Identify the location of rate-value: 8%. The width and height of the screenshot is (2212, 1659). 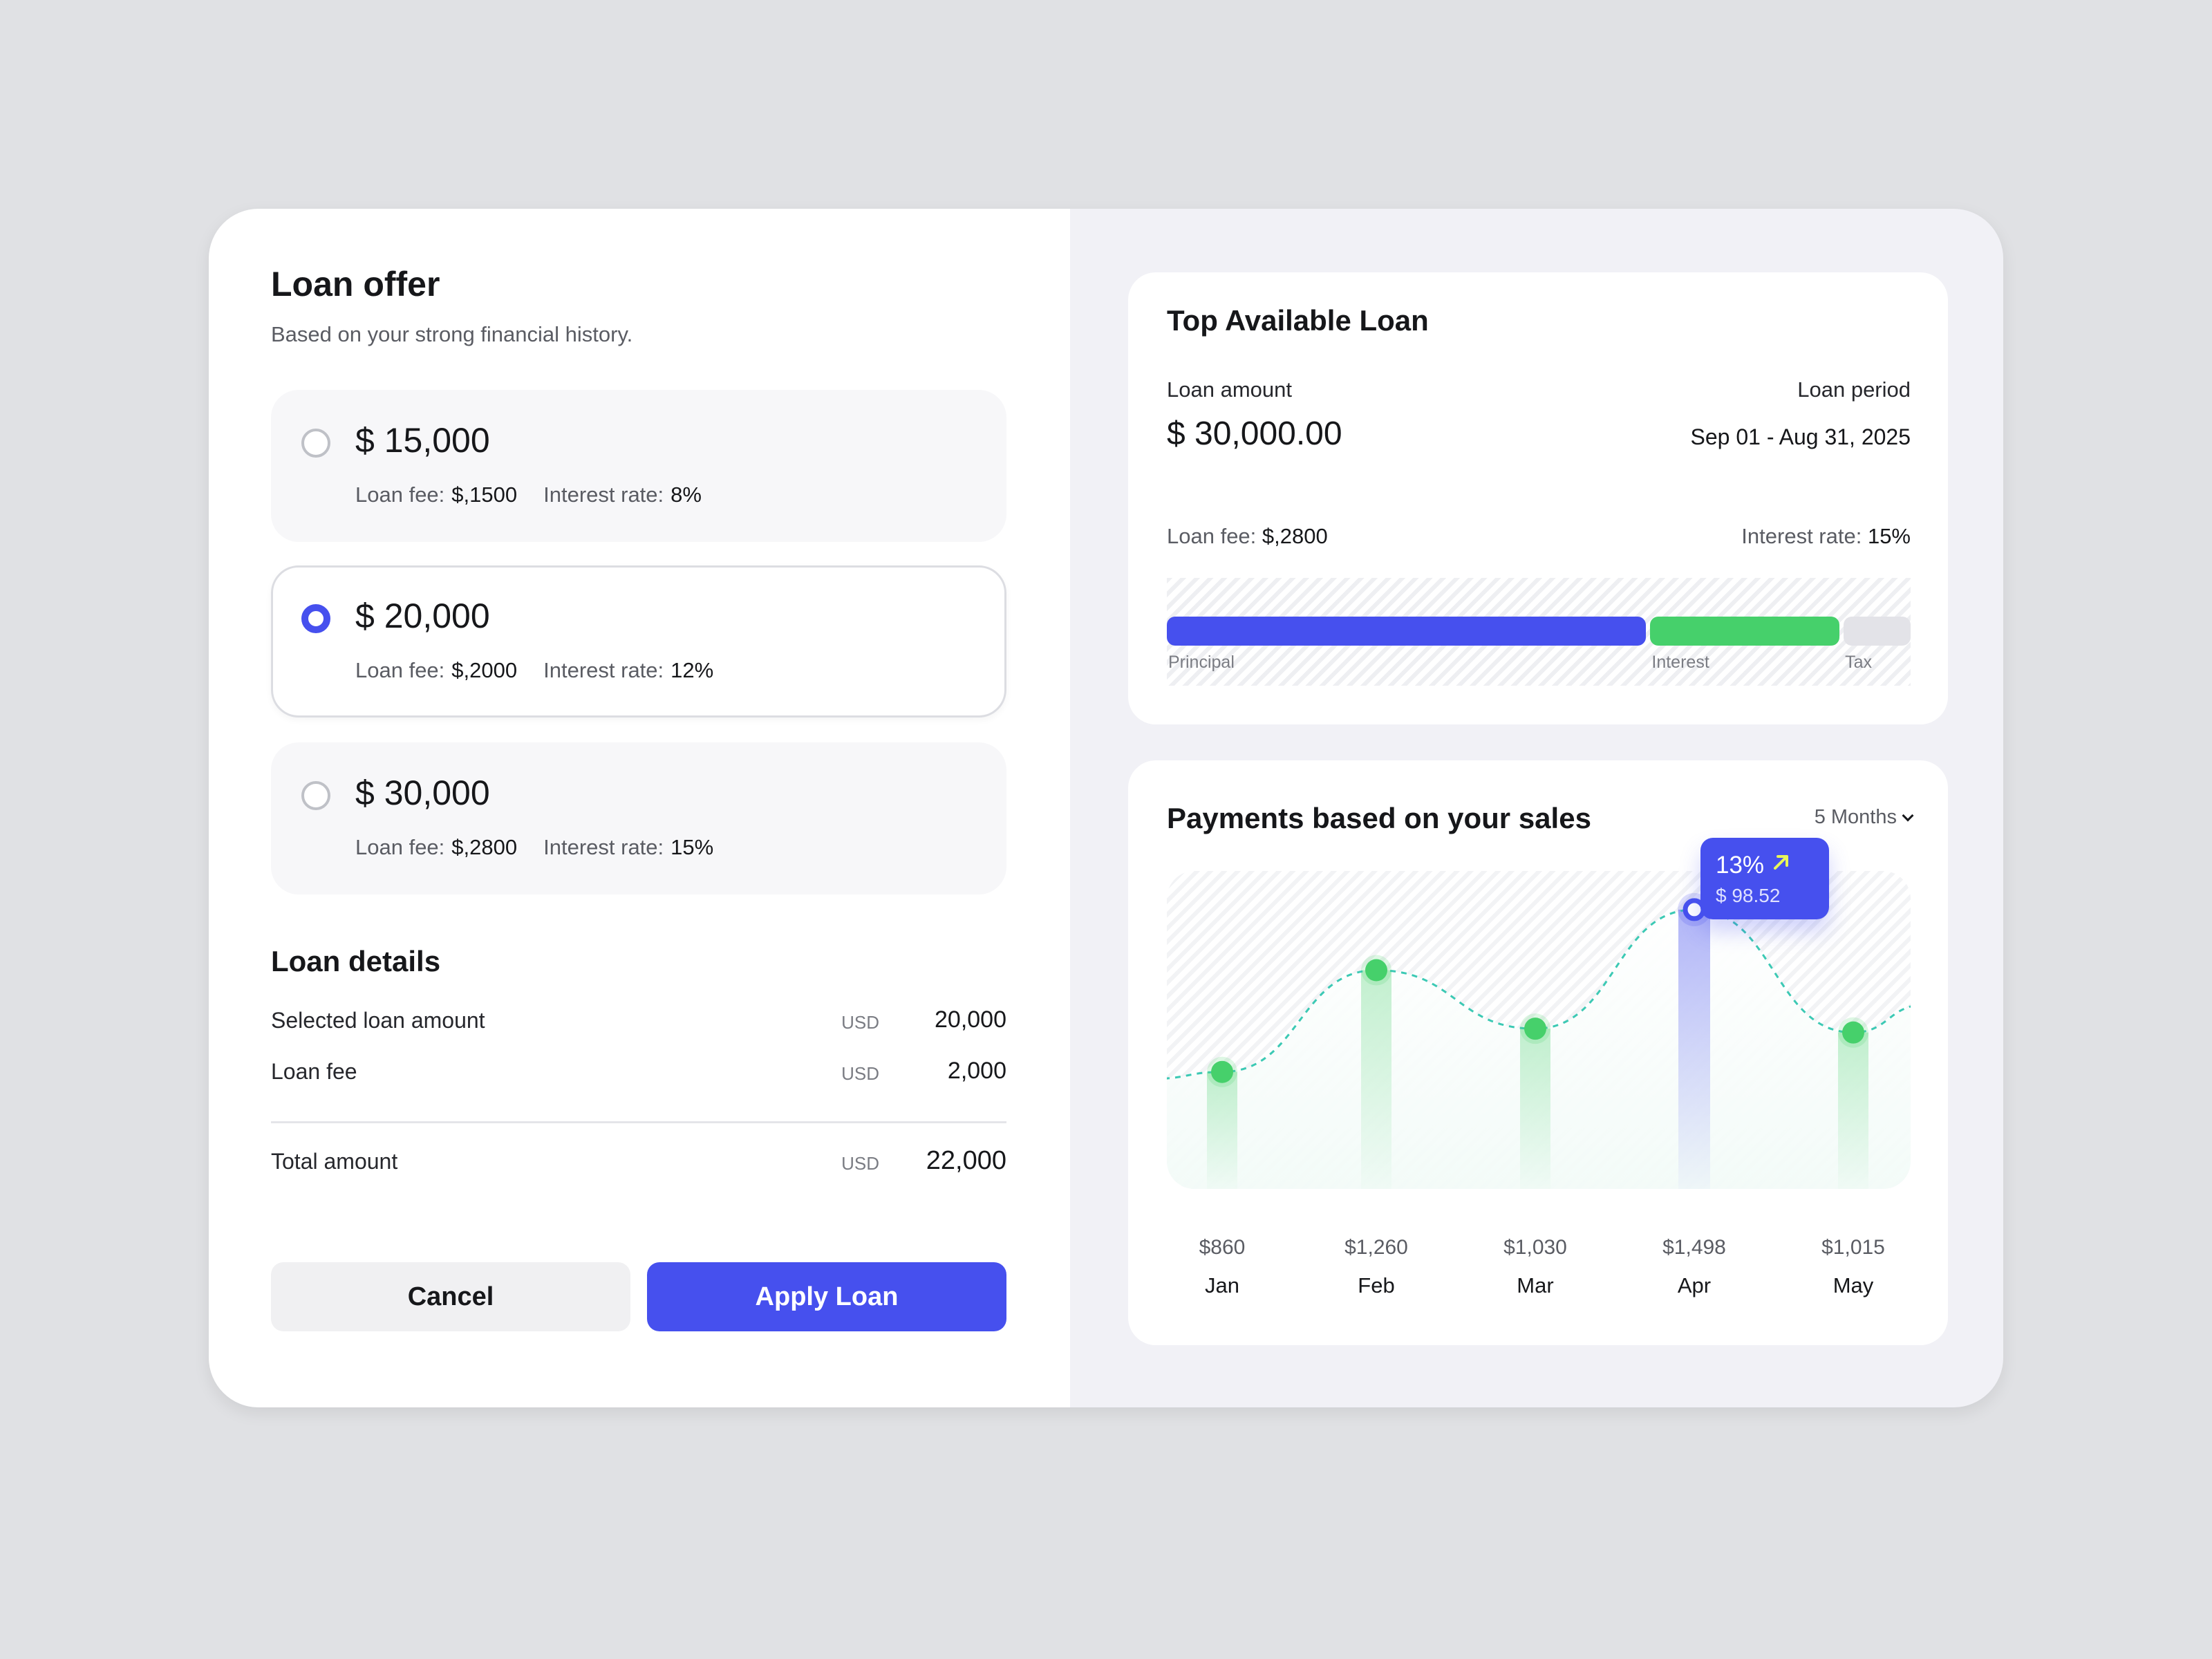
(686, 494).